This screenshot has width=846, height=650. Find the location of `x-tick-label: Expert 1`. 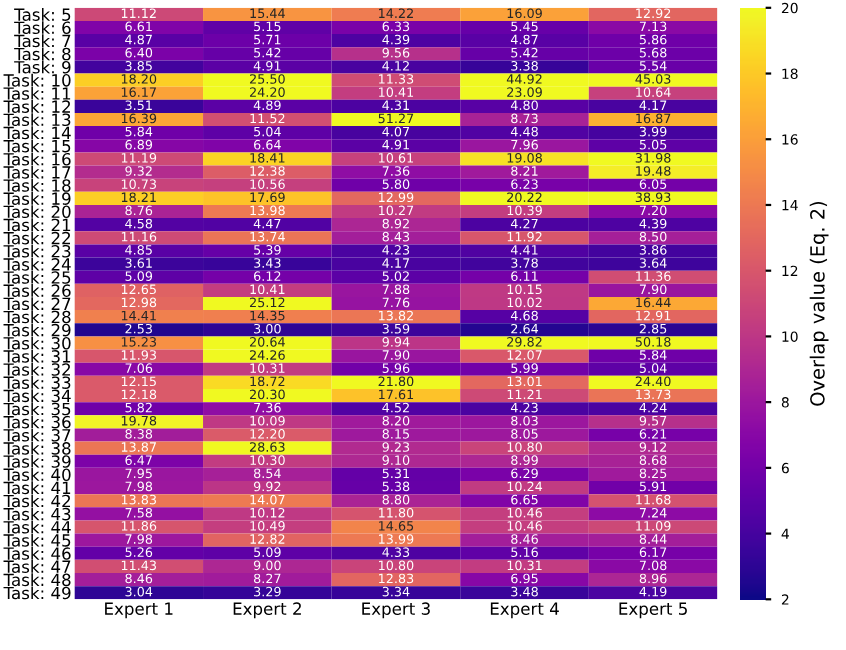

x-tick-label: Expert 1 is located at coordinates (139, 610).